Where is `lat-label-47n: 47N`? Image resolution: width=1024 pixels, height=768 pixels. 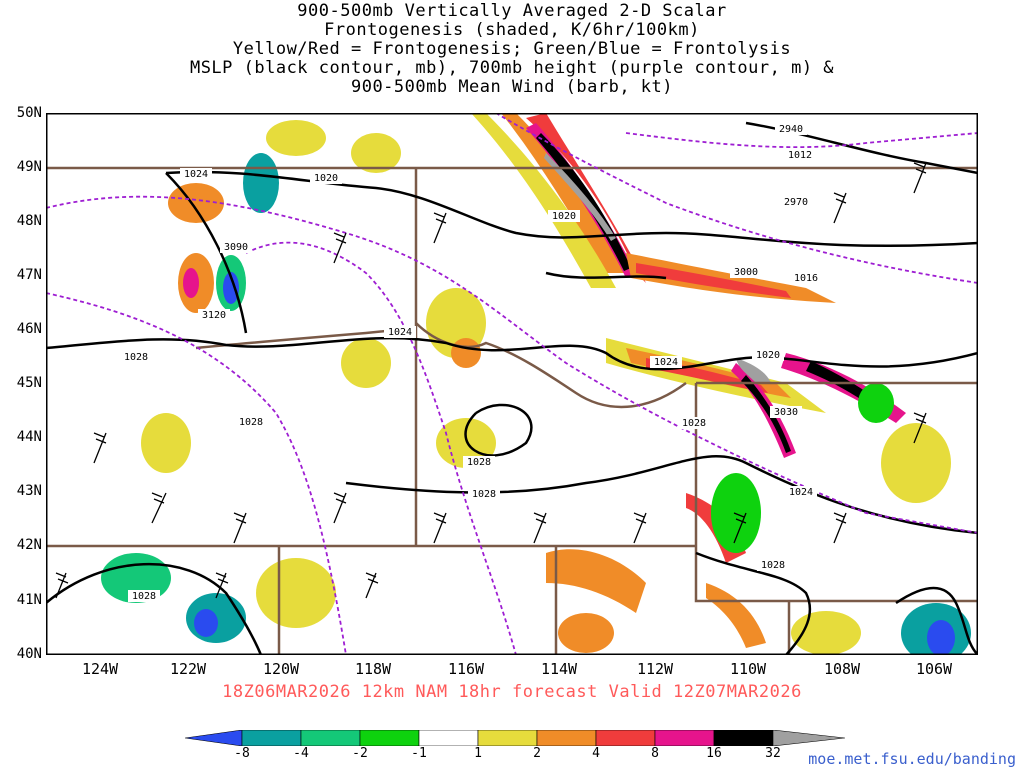
lat-label-47n: 47N is located at coordinates (29, 275).